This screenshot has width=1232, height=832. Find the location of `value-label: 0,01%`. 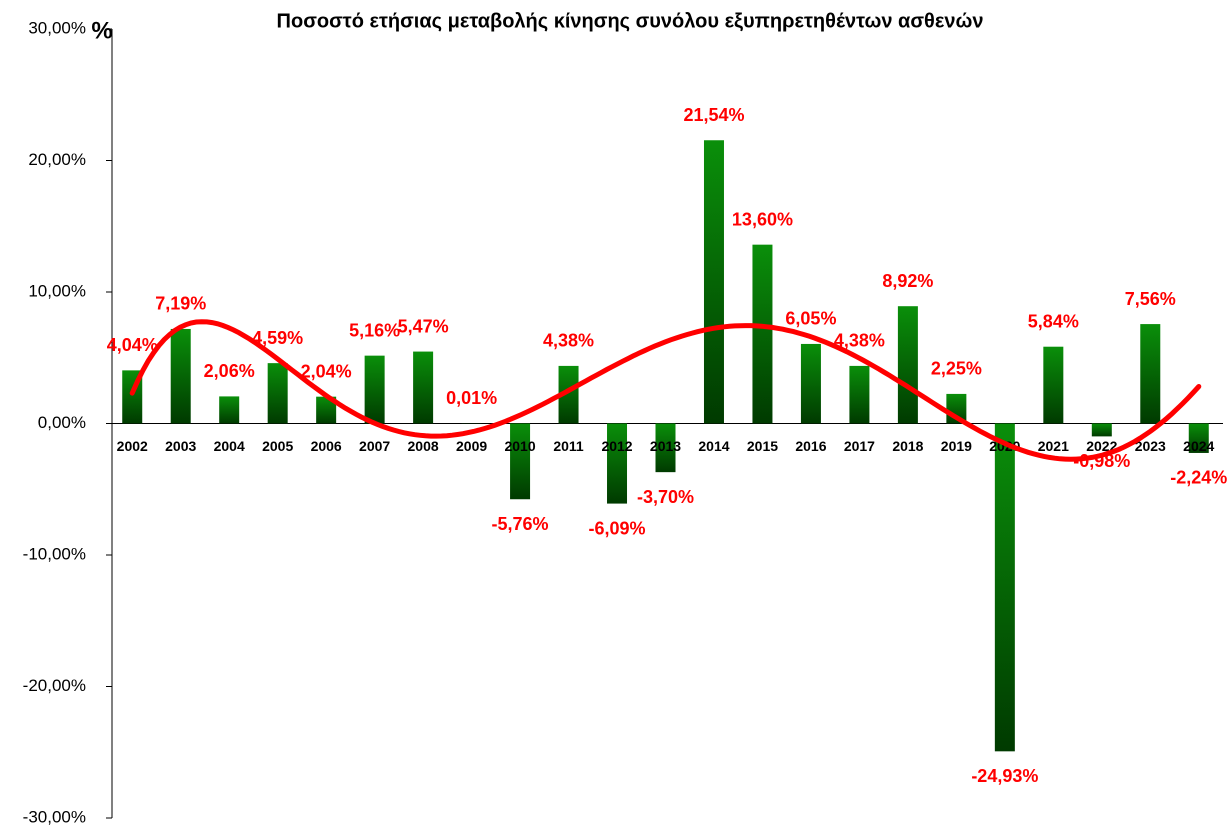

value-label: 0,01% is located at coordinates (471, 398).